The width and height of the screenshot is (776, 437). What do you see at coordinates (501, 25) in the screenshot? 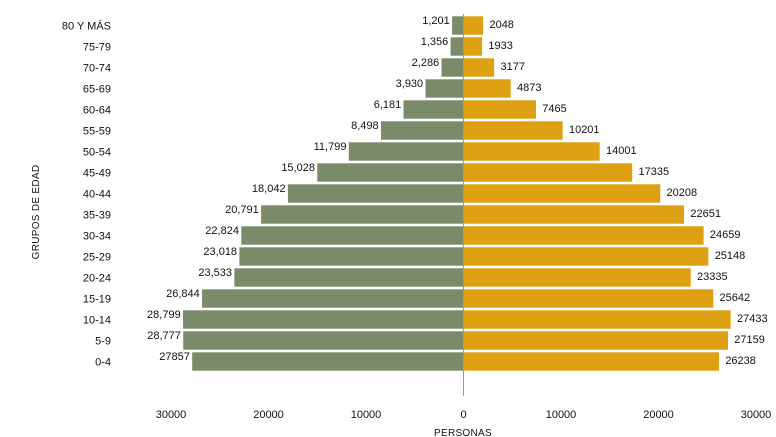
I see `right-data-label: 2048` at bounding box center [501, 25].